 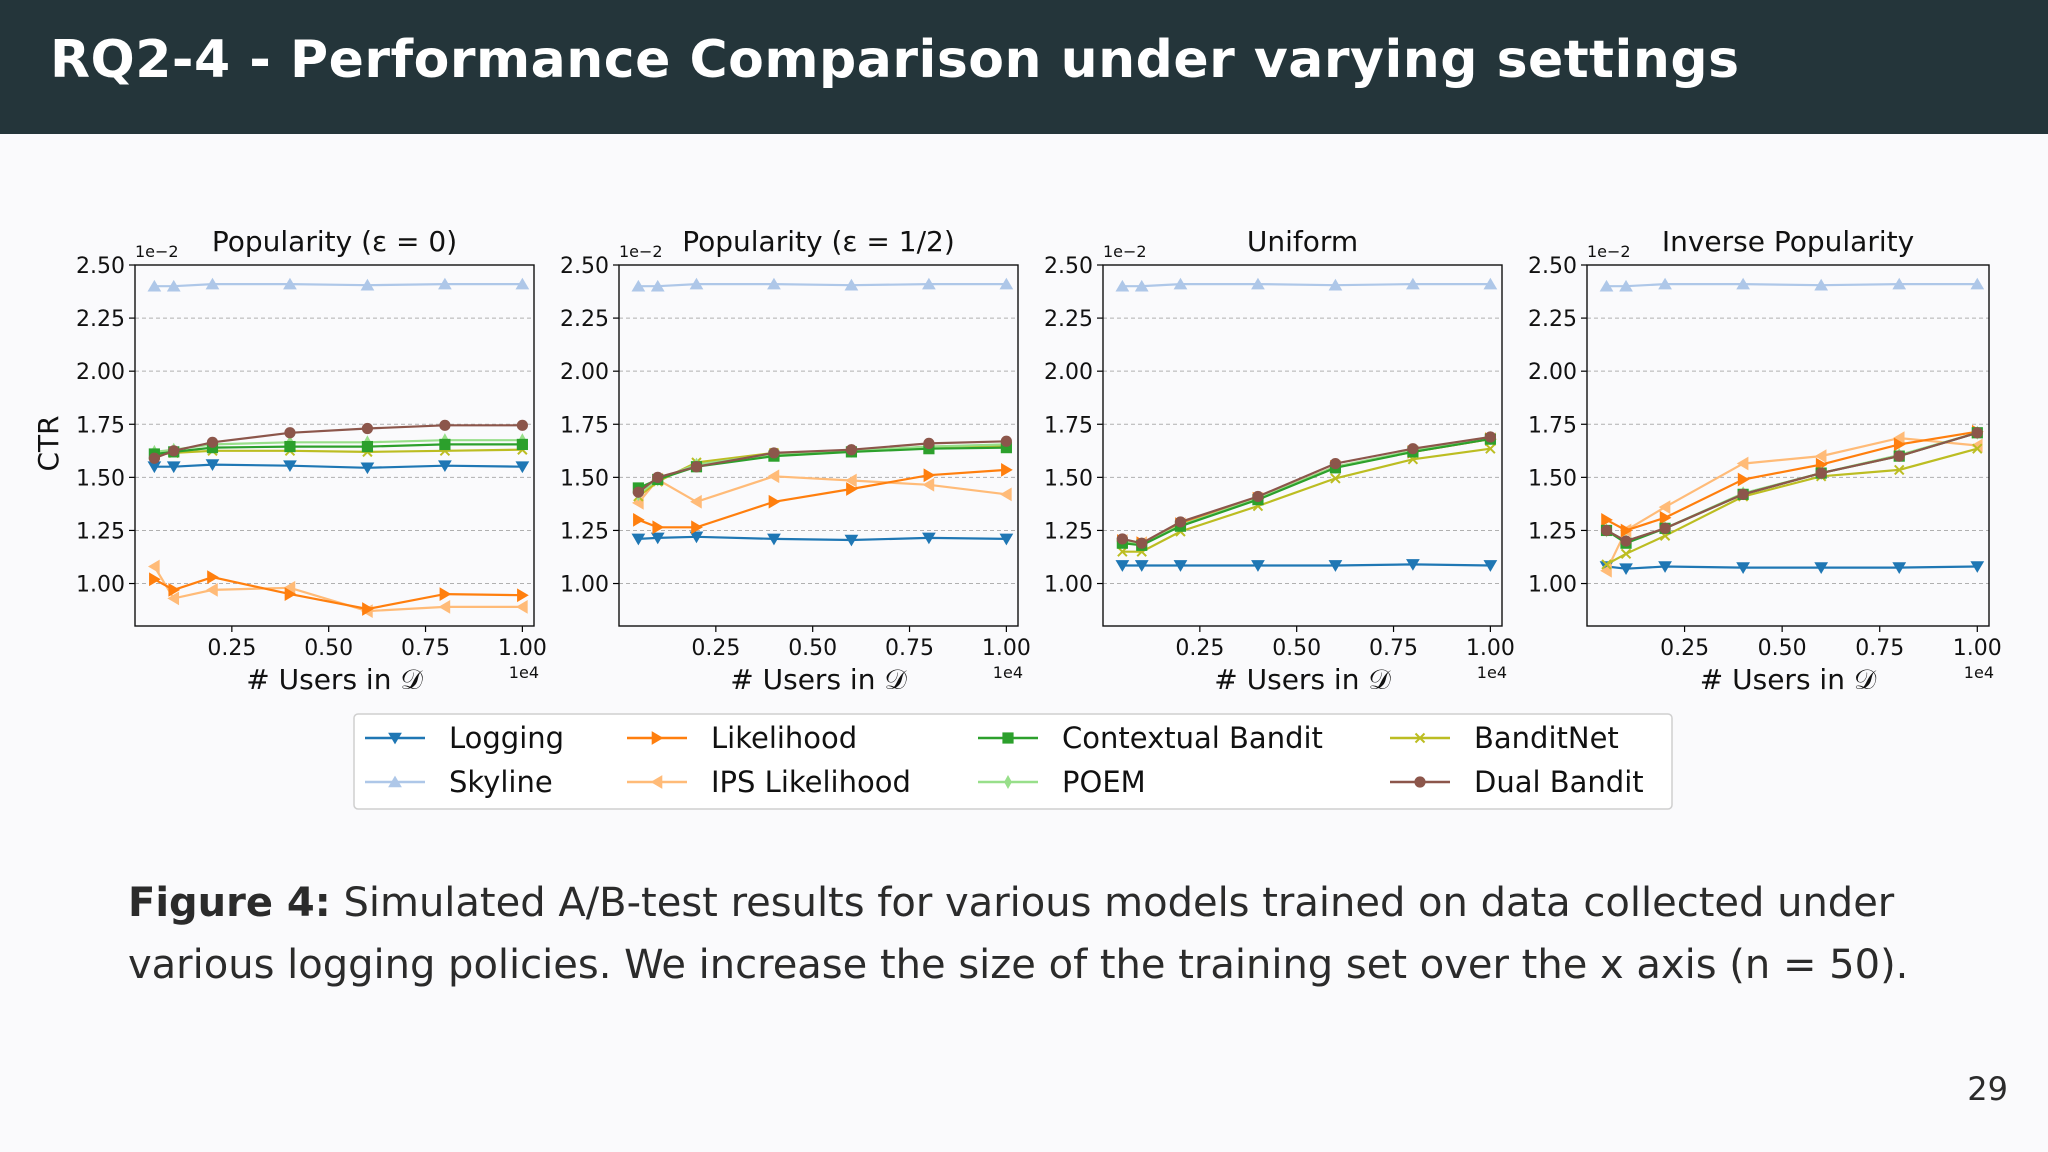 I want to click on legend-label: Logging, so click(x=506, y=738).